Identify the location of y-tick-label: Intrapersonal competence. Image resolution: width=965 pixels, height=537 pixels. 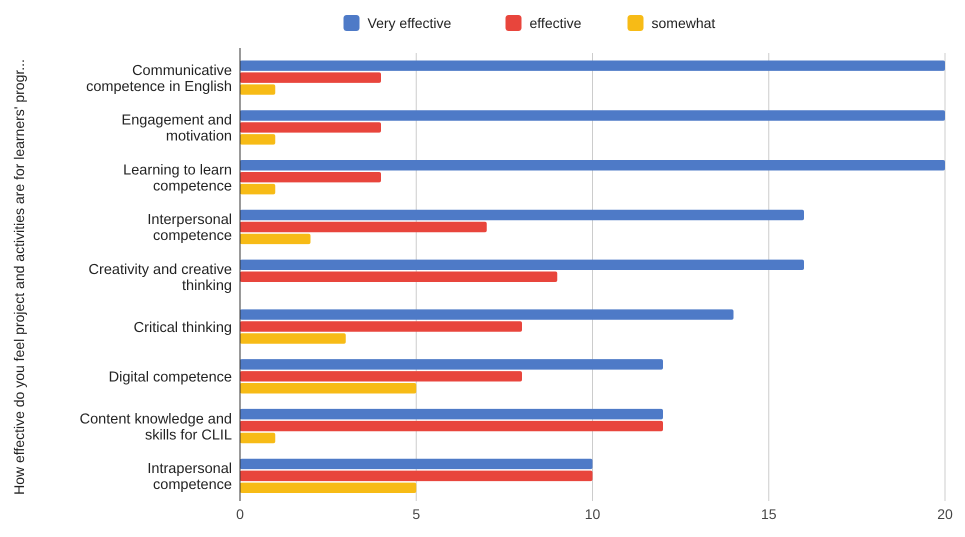
(189, 477).